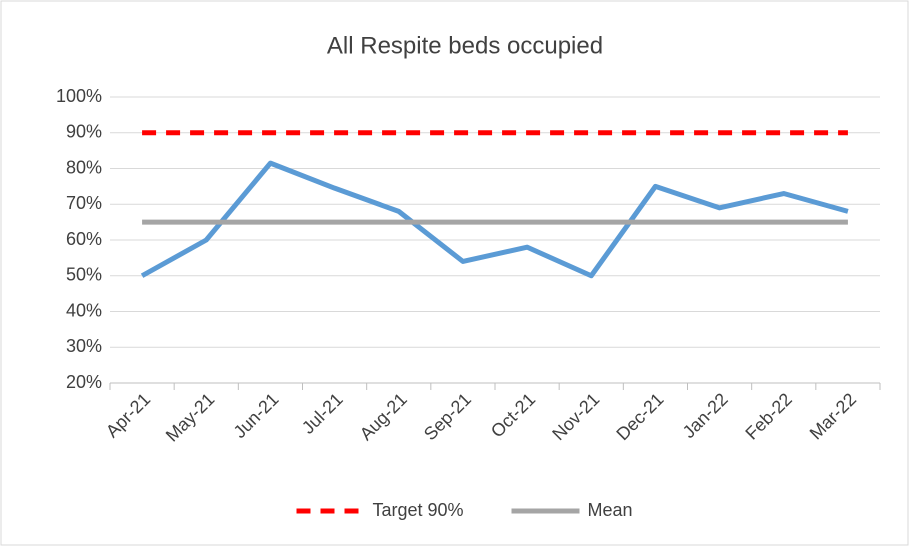 This screenshot has height=547, width=910. I want to click on y-tick-label: 90%, so click(84, 132).